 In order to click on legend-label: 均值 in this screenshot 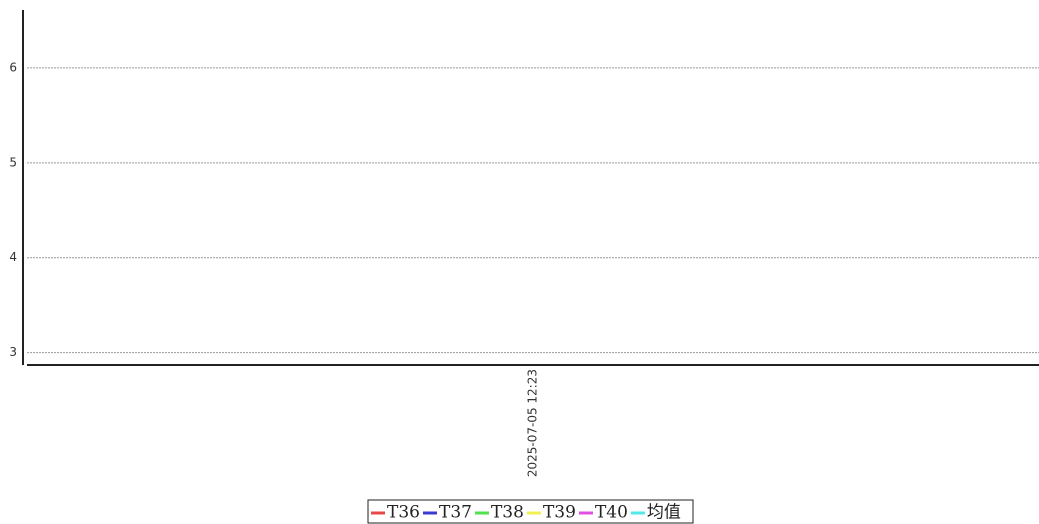, I will do `click(664, 513)`.